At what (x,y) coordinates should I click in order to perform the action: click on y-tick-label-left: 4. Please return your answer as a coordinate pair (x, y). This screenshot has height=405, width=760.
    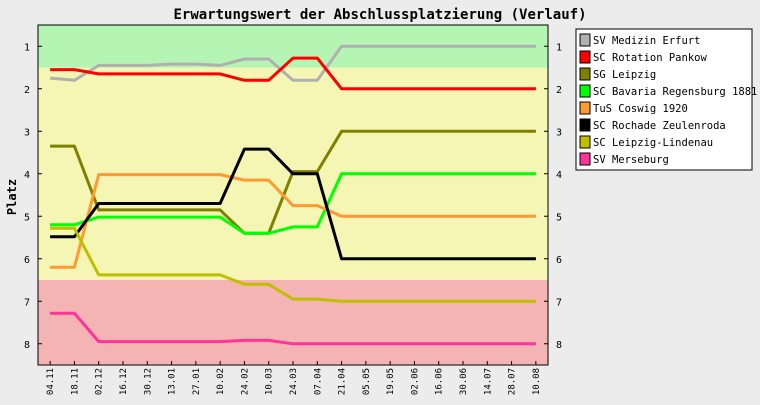
    Looking at the image, I should click on (27, 175).